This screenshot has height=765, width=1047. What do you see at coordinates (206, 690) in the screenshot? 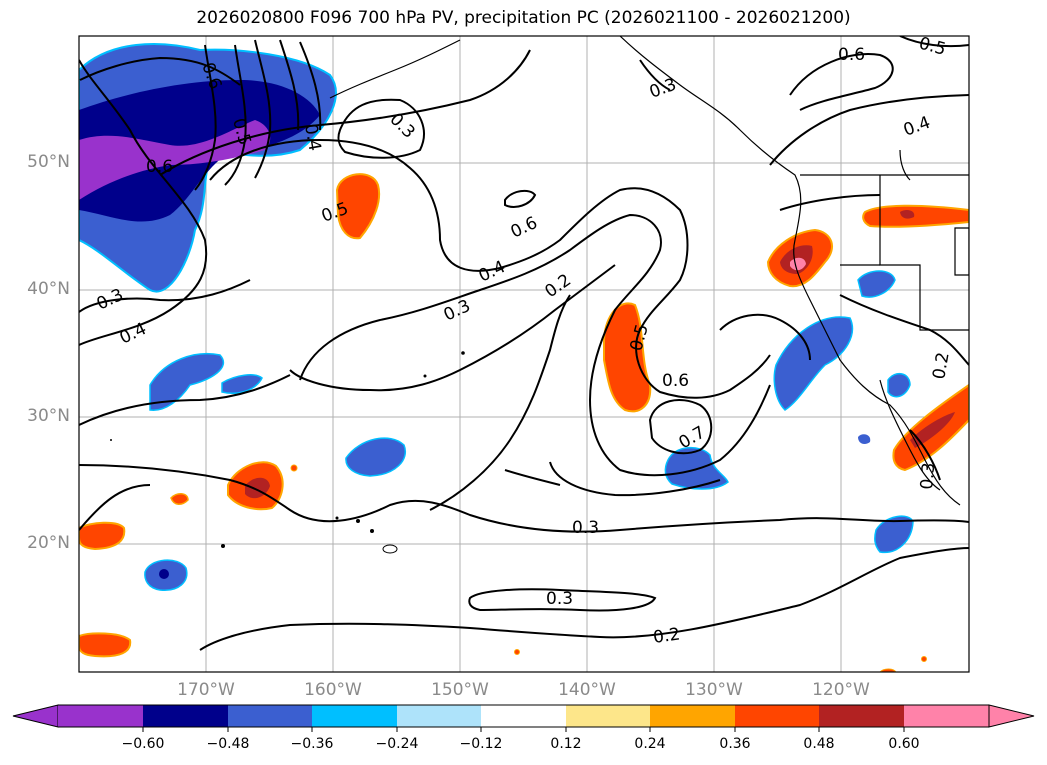
I see `lon-label: 170°W` at bounding box center [206, 690].